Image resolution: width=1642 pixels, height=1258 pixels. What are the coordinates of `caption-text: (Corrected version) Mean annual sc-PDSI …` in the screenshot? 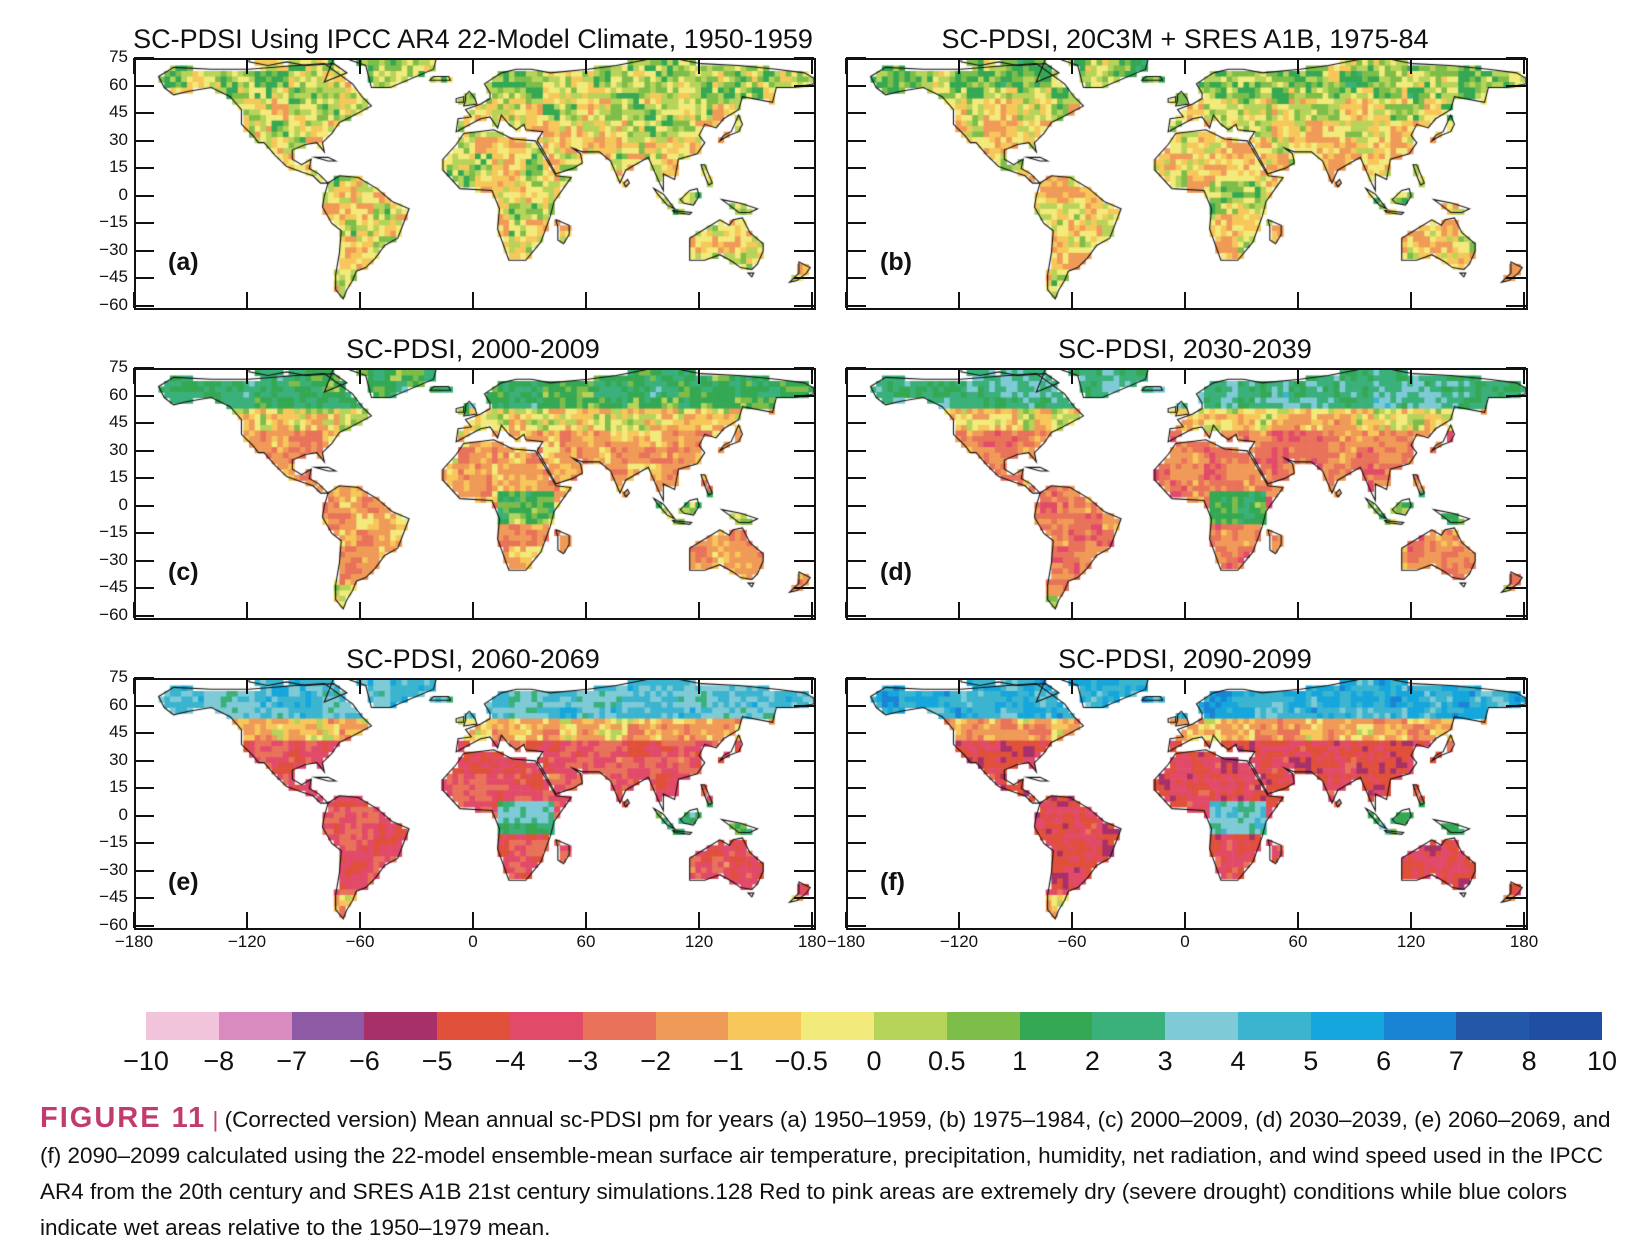 It's located at (825, 1173).